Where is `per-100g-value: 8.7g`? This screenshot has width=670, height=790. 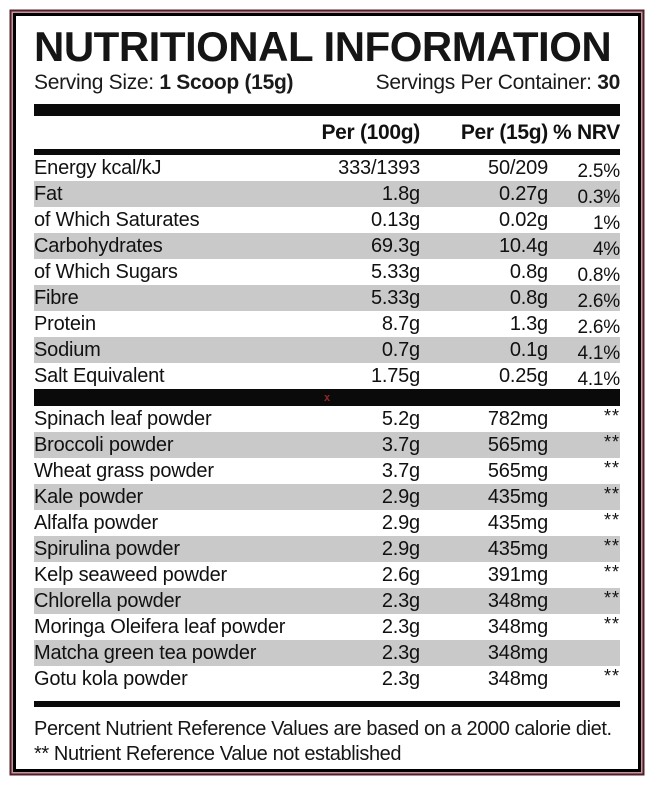
per-100g-value: 8.7g is located at coordinates (400, 323).